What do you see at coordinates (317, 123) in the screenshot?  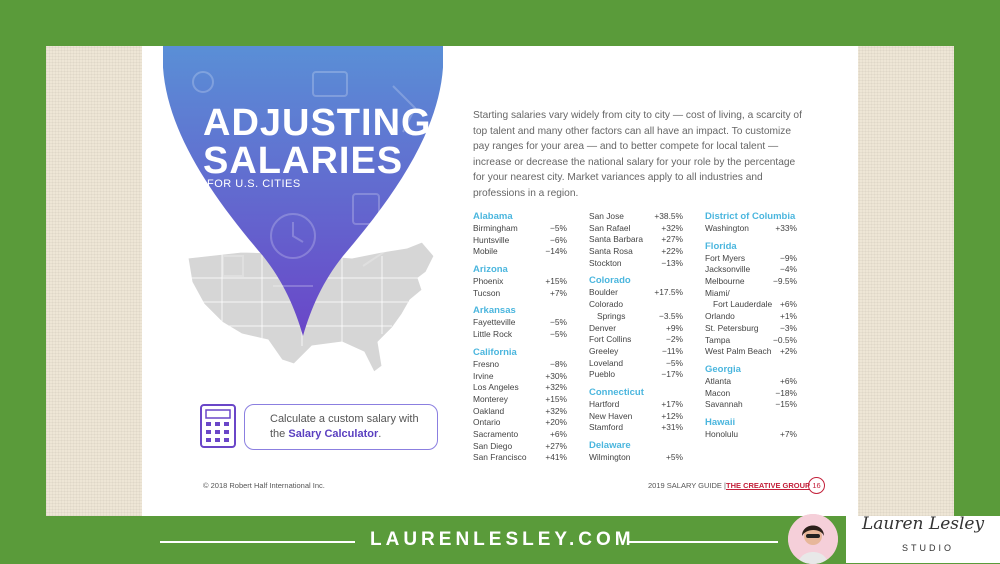 I see `page-title-line1: ADJUSTING` at bounding box center [317, 123].